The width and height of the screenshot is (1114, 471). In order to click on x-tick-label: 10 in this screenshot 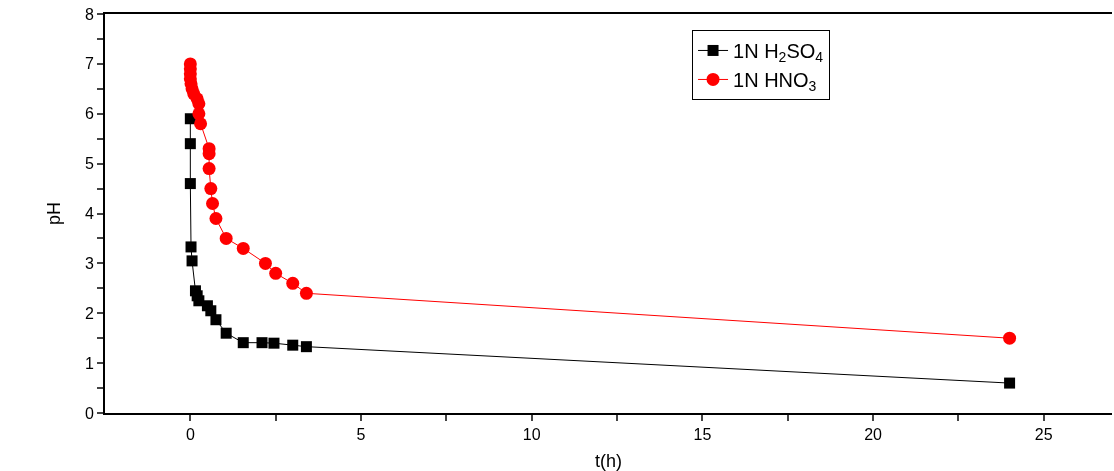, I will do `click(531, 435)`.